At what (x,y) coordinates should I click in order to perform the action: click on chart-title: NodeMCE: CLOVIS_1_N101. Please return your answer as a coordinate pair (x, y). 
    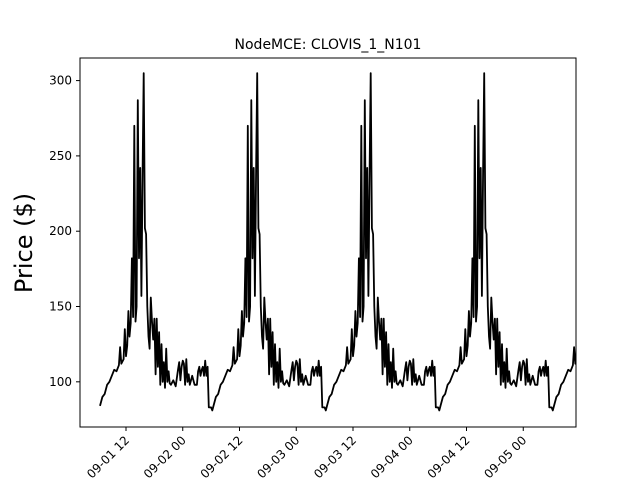
    Looking at the image, I should click on (328, 45).